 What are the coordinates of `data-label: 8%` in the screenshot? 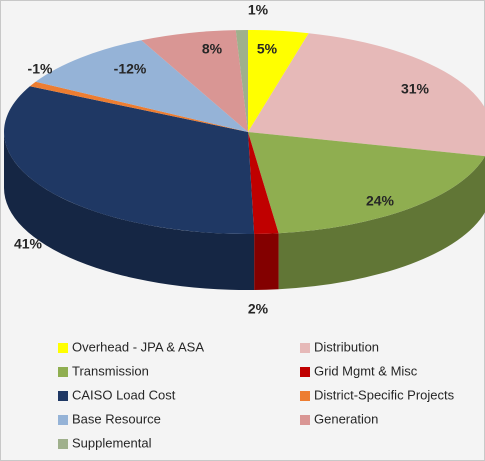 It's located at (212, 49).